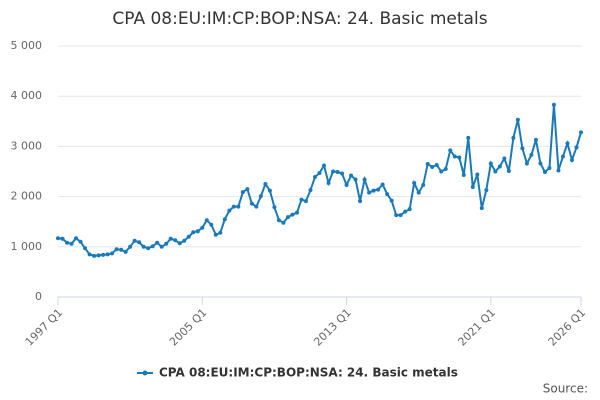 Image resolution: width=600 pixels, height=400 pixels. Describe the element at coordinates (27, 95) in the screenshot. I see `y-tick-label: 4 000` at that location.